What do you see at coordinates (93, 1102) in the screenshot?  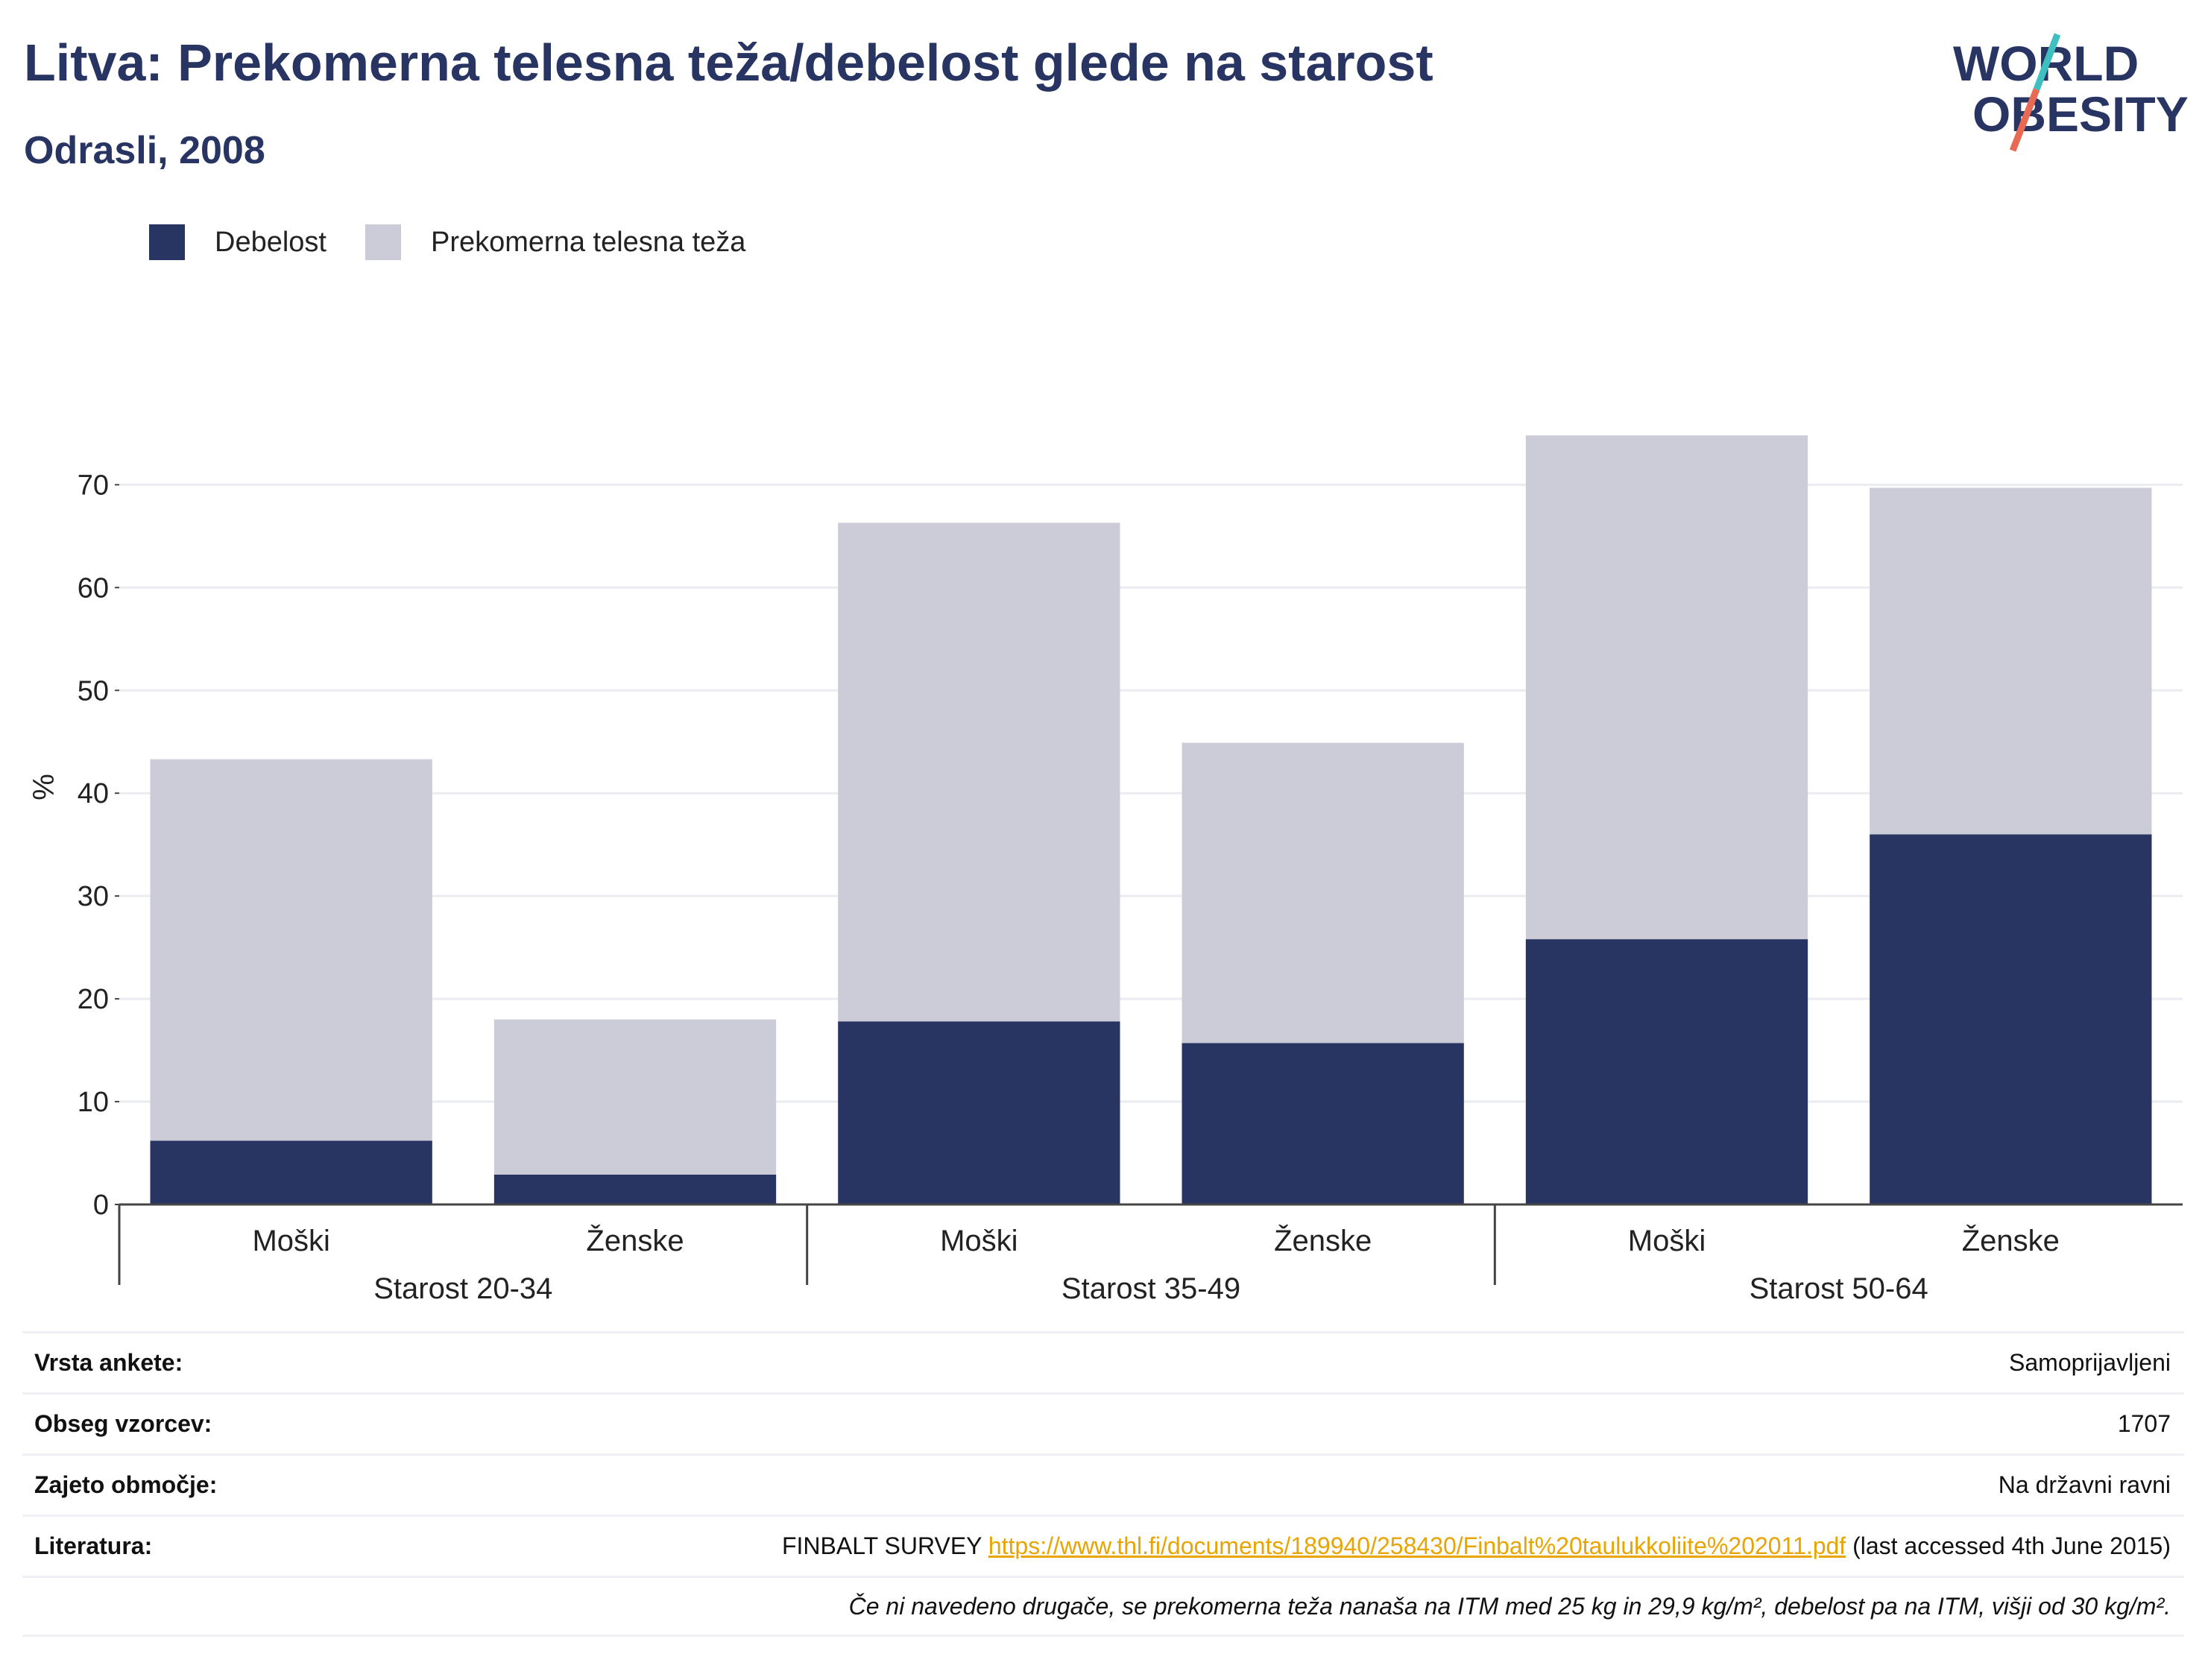 I see `y-tick-label: 10` at bounding box center [93, 1102].